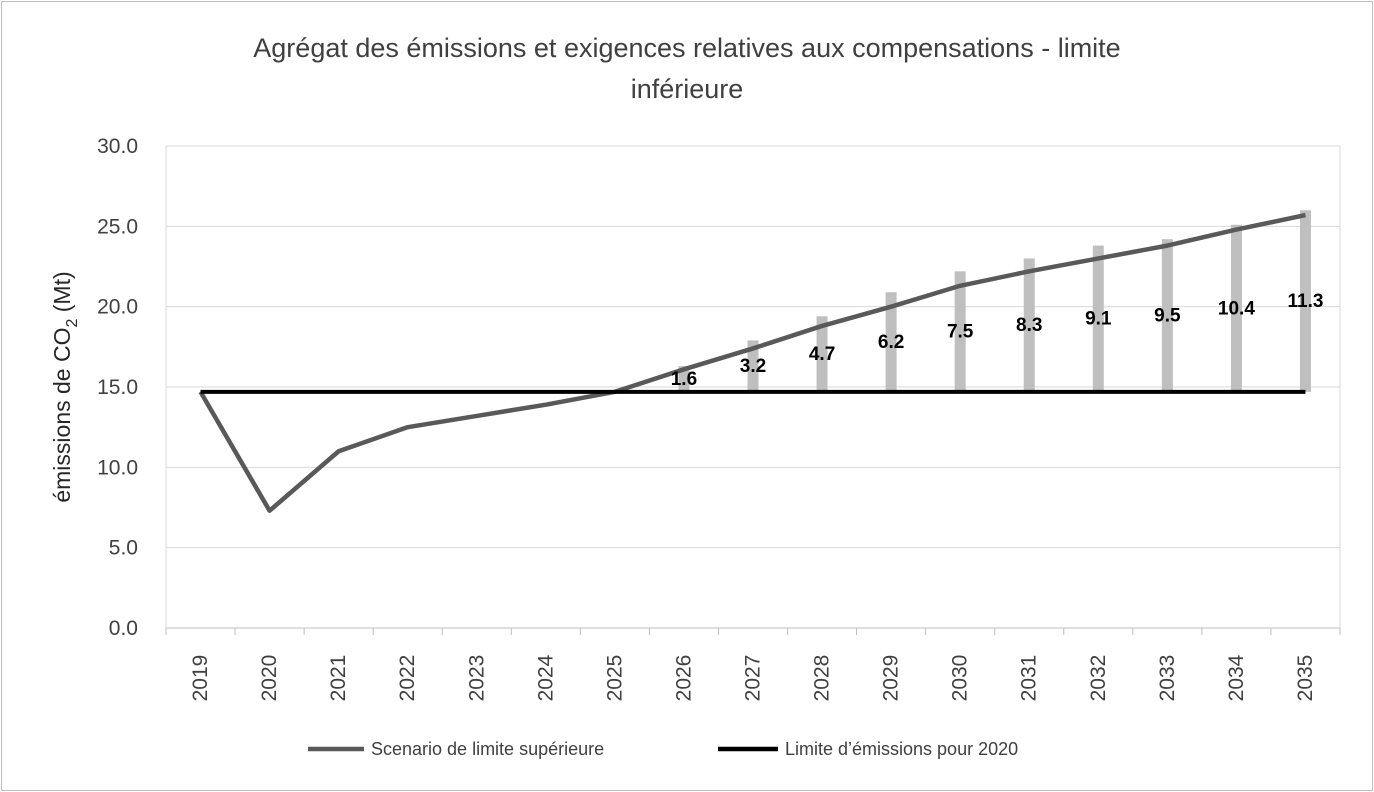 The image size is (1374, 792). What do you see at coordinates (997, 340) in the screenshot?
I see `data-labels: 1.6 3.2 4.7 6.2 7.5 8.3 9.1 9.5 10.4 11.3` at bounding box center [997, 340].